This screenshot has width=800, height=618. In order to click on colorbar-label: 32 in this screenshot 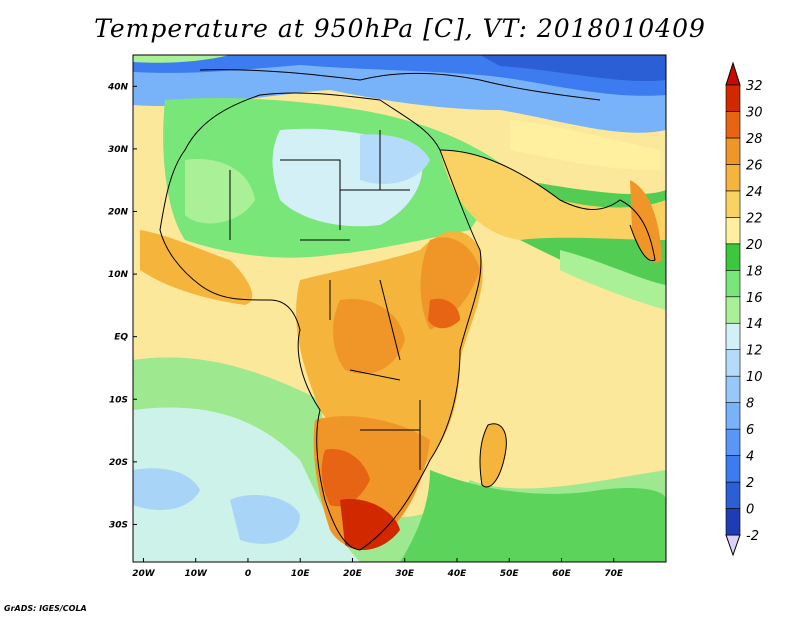, I will do `click(754, 86)`.